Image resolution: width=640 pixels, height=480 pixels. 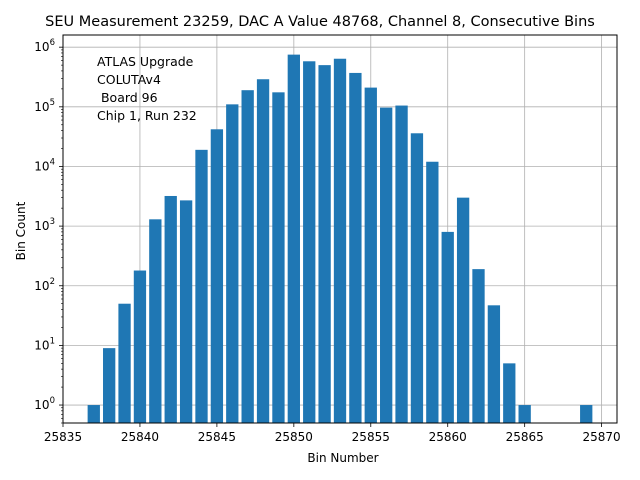 What do you see at coordinates (21, 230) in the screenshot?
I see `y-axis-label: Bin Count` at bounding box center [21, 230].